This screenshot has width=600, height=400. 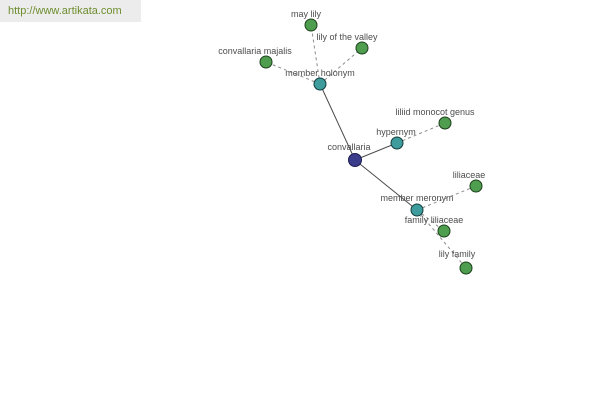 I want to click on word-node-label-convallaria-majalis: convallaria majalis, so click(x=255, y=51).